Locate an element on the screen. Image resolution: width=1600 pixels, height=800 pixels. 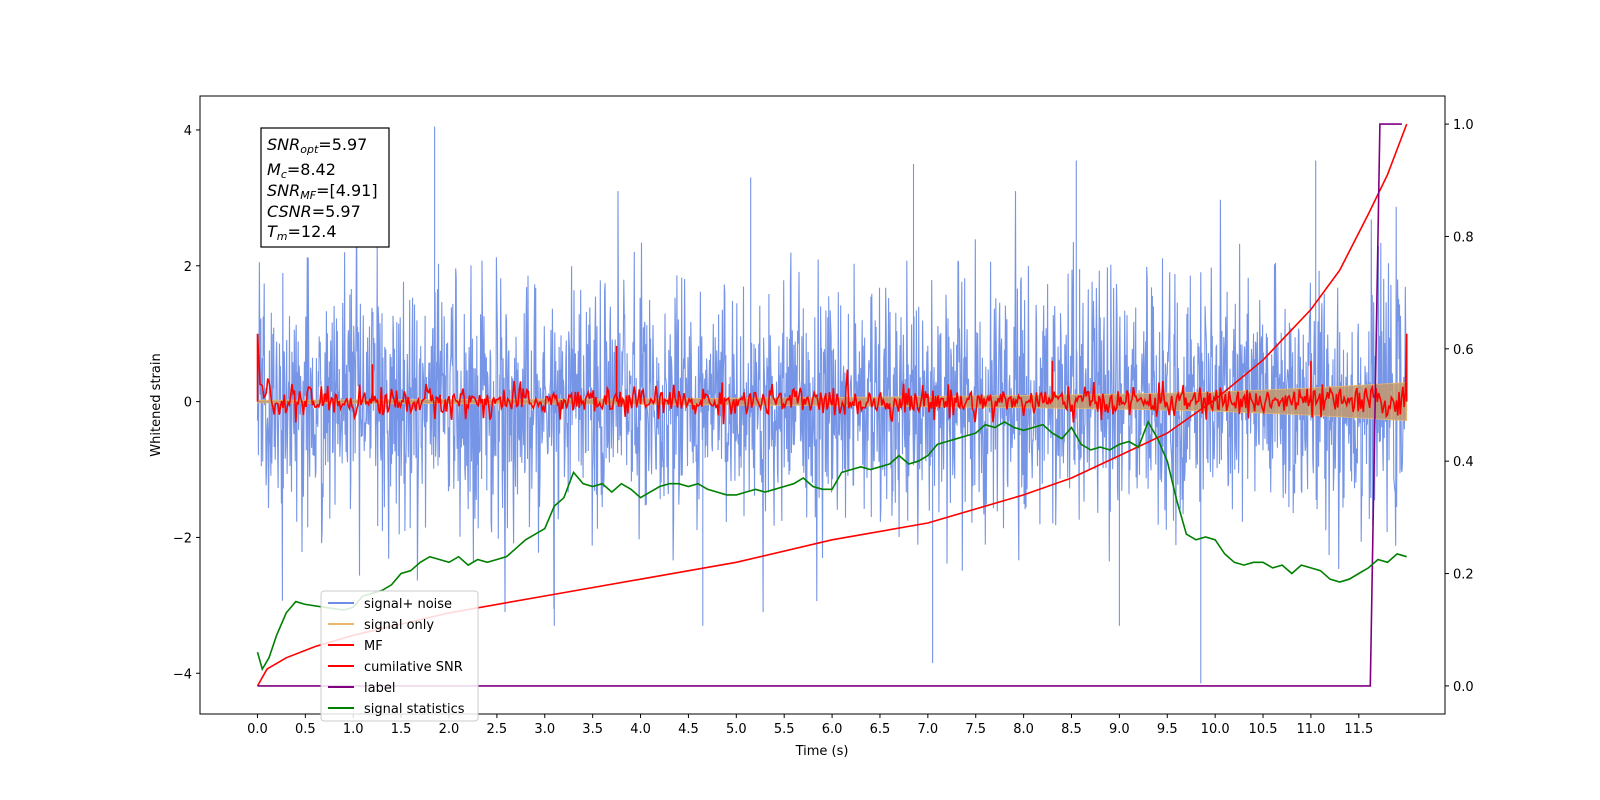
x-tick-label: 11.5 is located at coordinates (1358, 729).